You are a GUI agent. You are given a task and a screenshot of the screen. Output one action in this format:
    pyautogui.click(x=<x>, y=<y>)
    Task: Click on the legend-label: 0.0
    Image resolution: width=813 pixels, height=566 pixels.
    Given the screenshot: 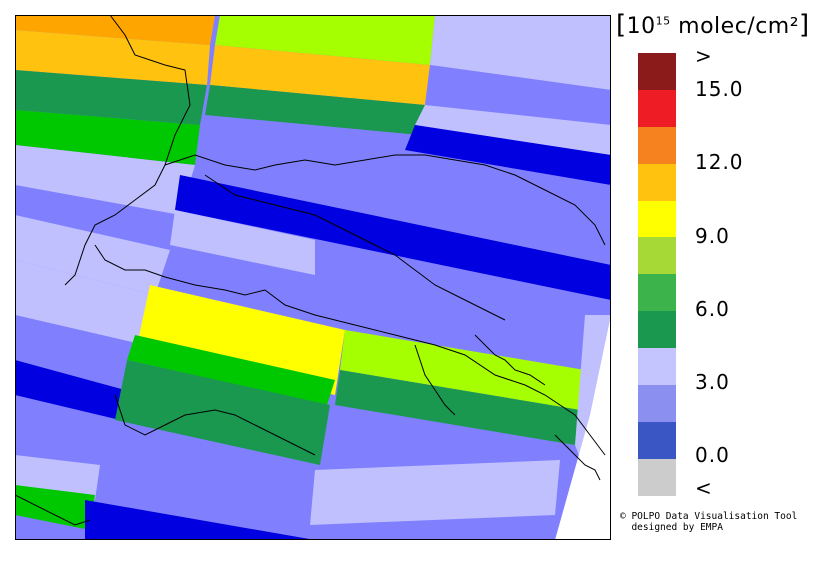 What is the action you would take?
    pyautogui.click(x=712, y=455)
    